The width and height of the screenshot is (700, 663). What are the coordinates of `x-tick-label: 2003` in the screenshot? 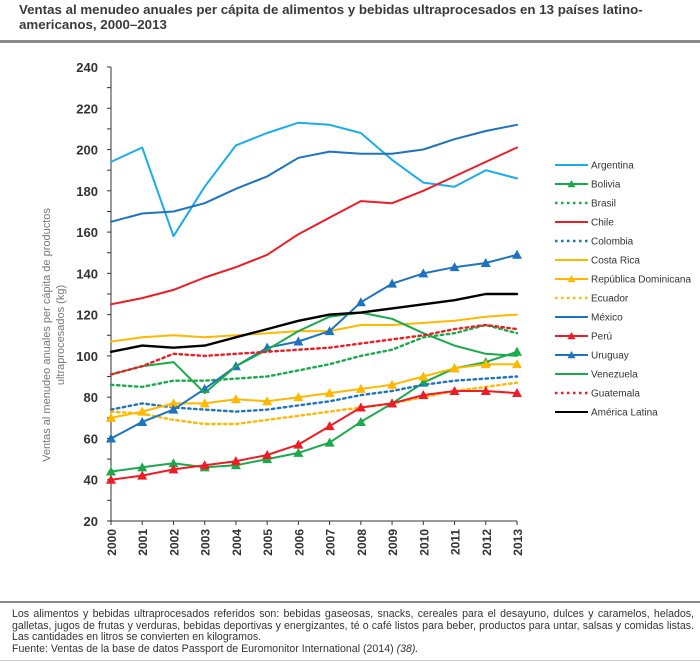 It's located at (206, 542).